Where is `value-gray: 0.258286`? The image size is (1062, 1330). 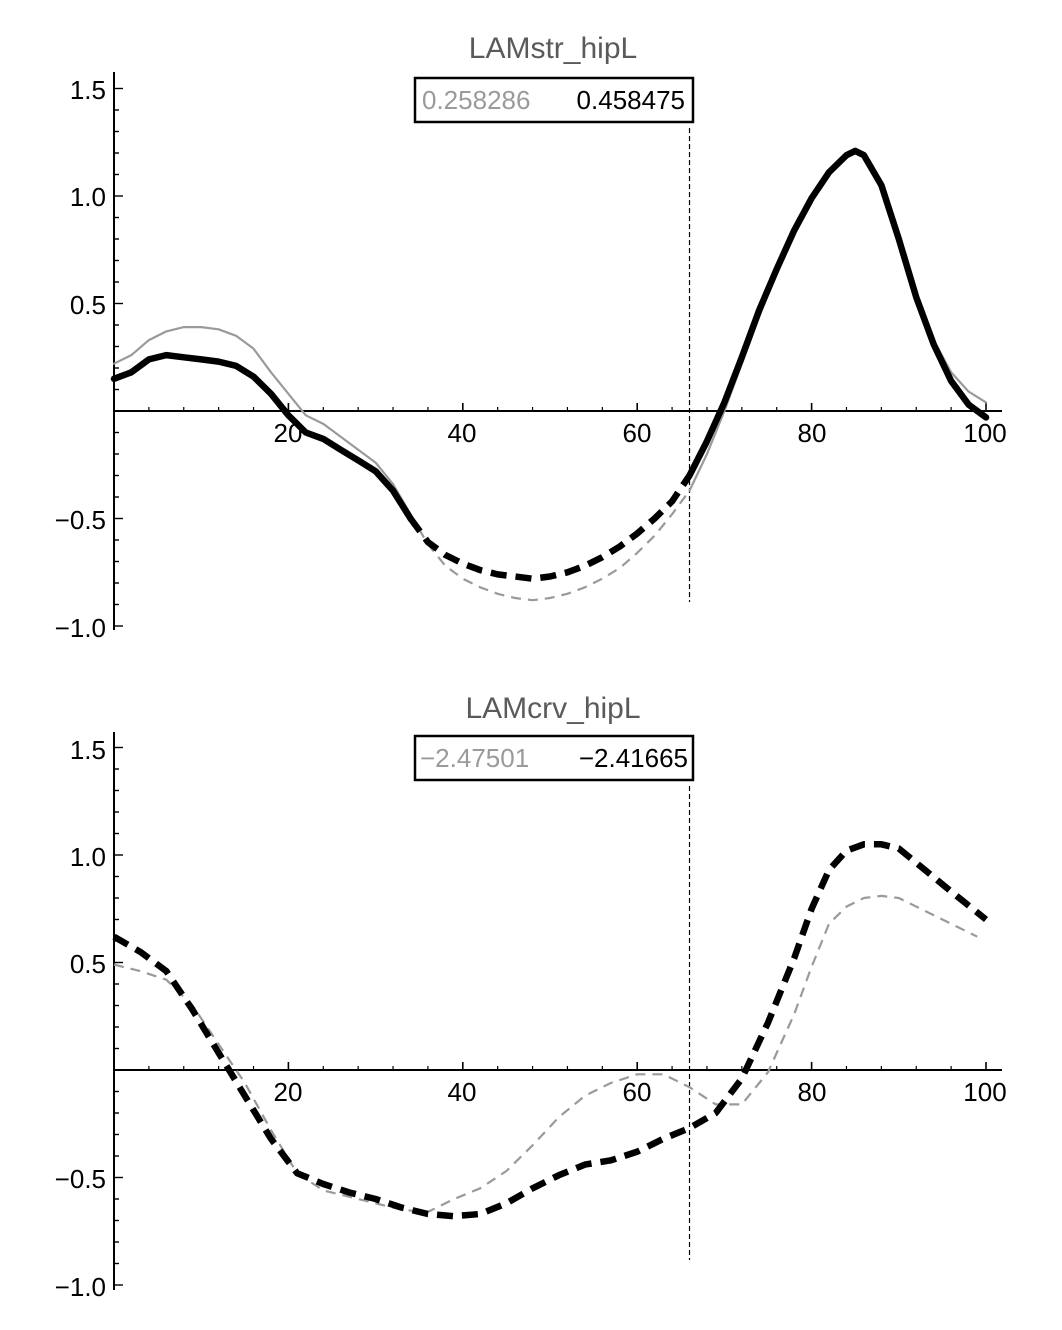 value-gray: 0.258286 is located at coordinates (476, 100).